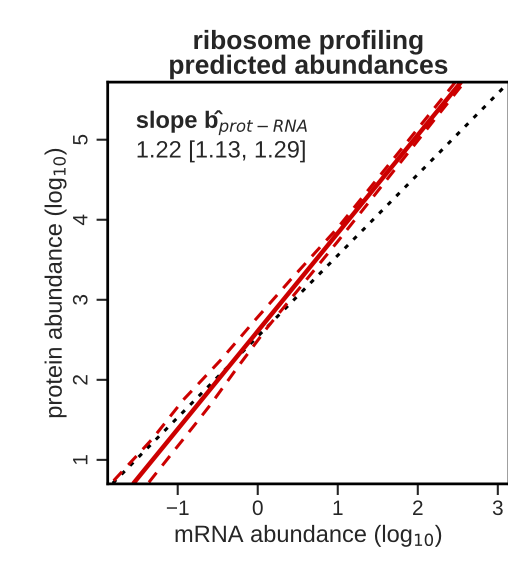 This screenshot has width=508, height=574. Describe the element at coordinates (221, 151) in the screenshot. I see `annotation: 1.22 [1.13, 1.29]` at that location.